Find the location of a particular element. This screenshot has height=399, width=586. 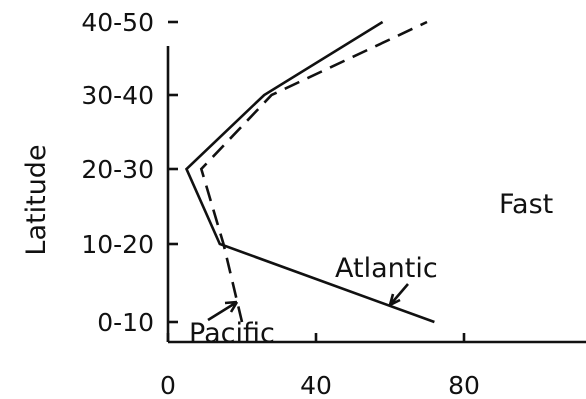

x-tick-label: 40 is located at coordinates (316, 385).